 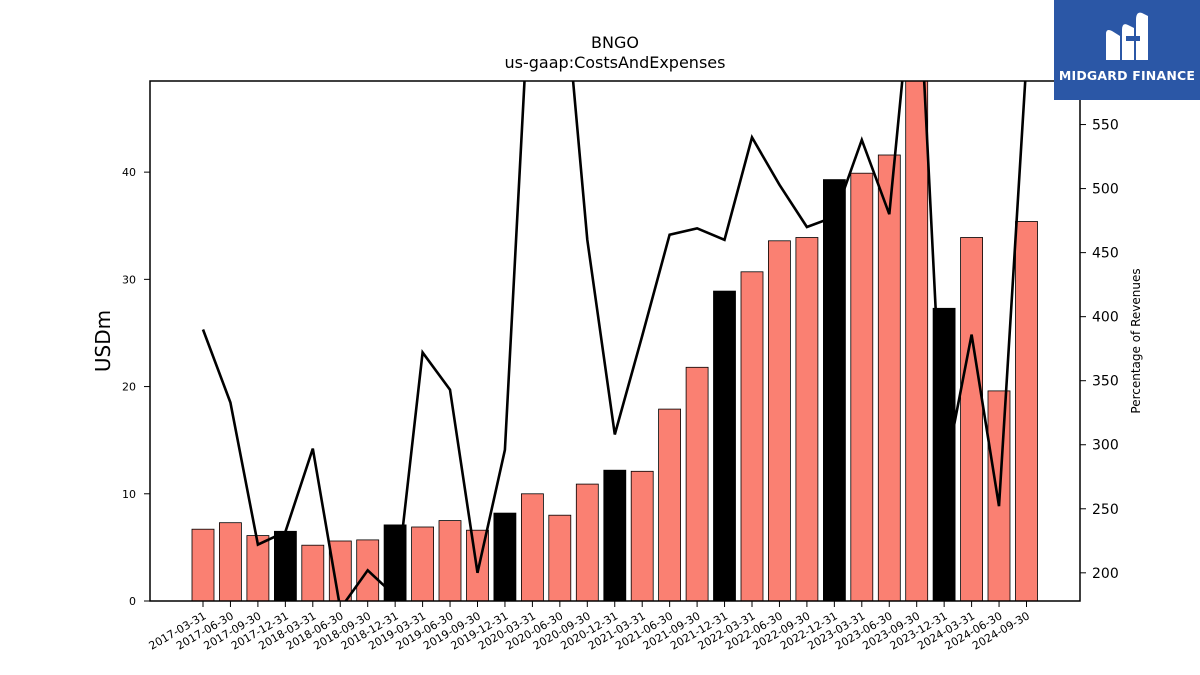 What do you see at coordinates (1105, 446) in the screenshot?
I see `y2-tick-label: 300` at bounding box center [1105, 446].